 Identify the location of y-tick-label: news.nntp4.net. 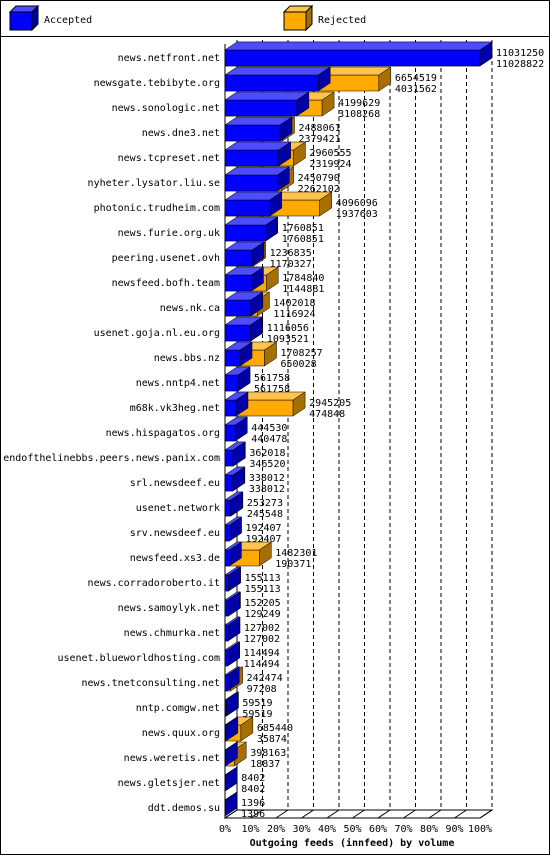
(178, 383).